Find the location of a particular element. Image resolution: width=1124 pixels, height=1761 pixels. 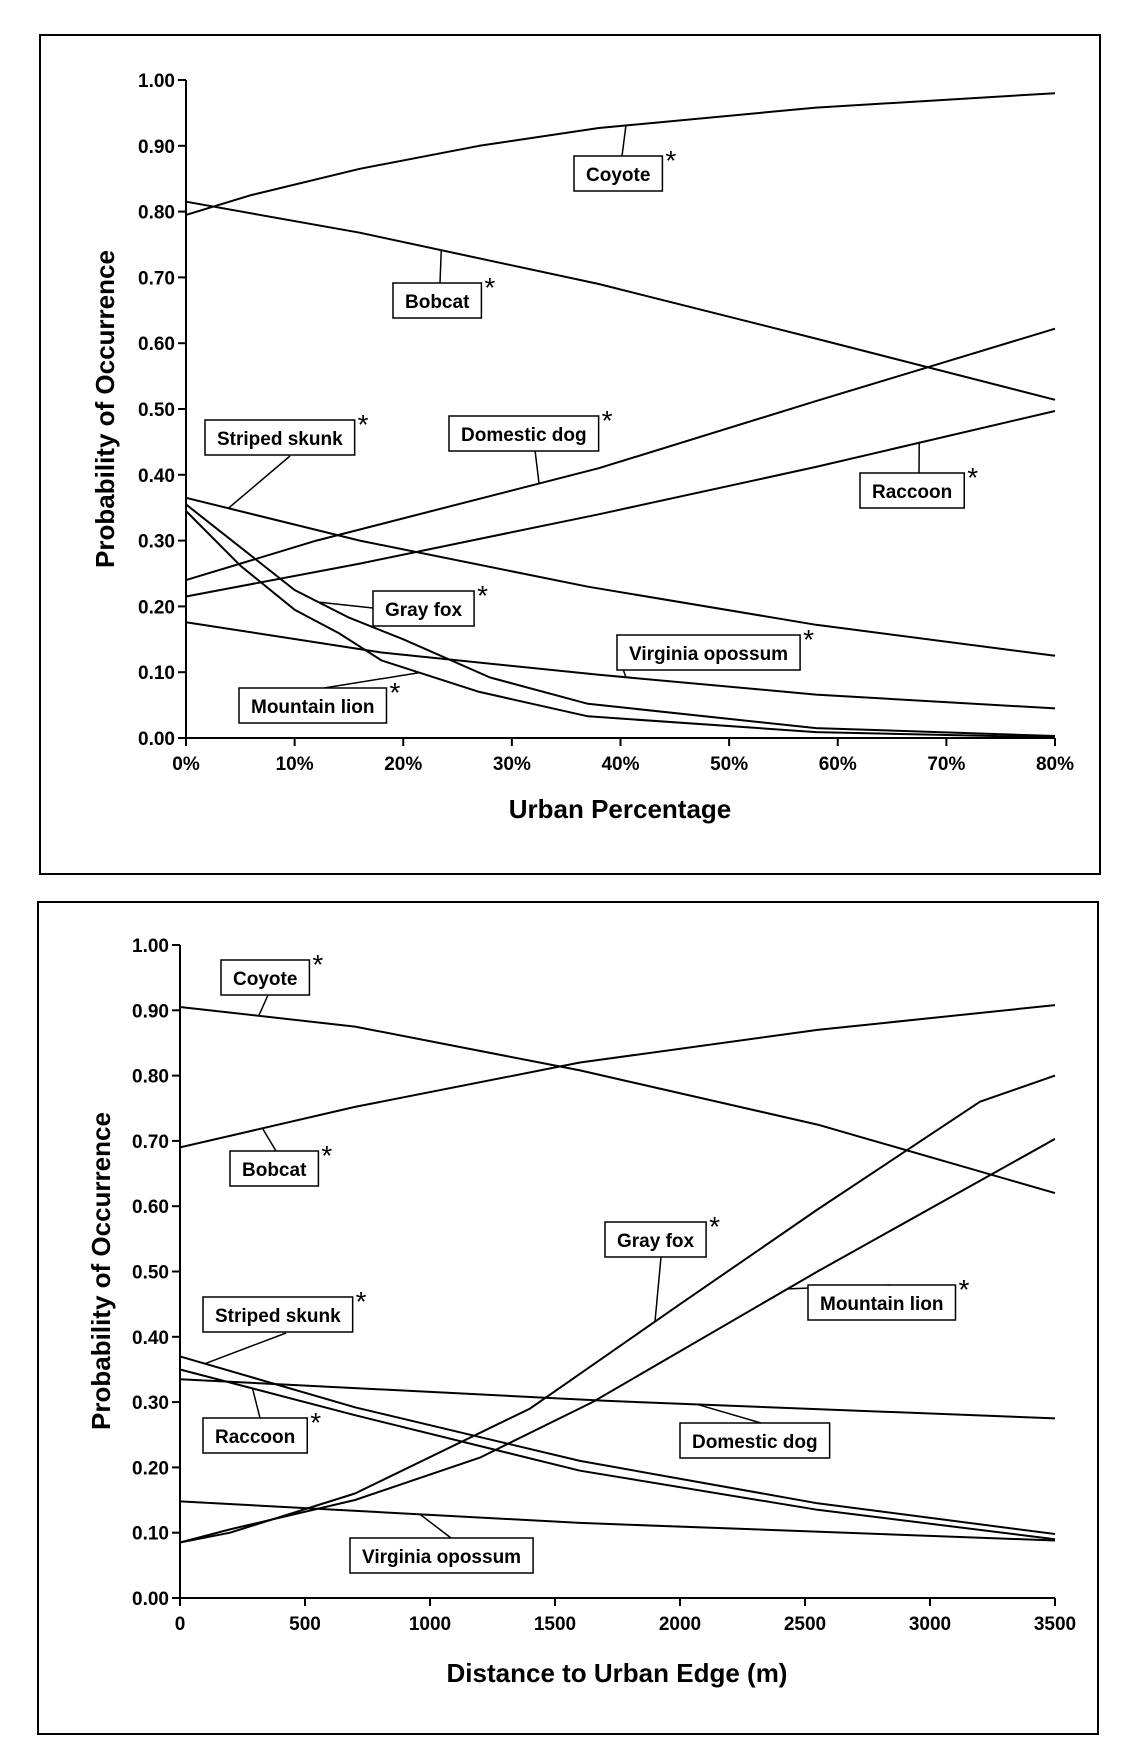

x-tick-label: 20% is located at coordinates (403, 764).